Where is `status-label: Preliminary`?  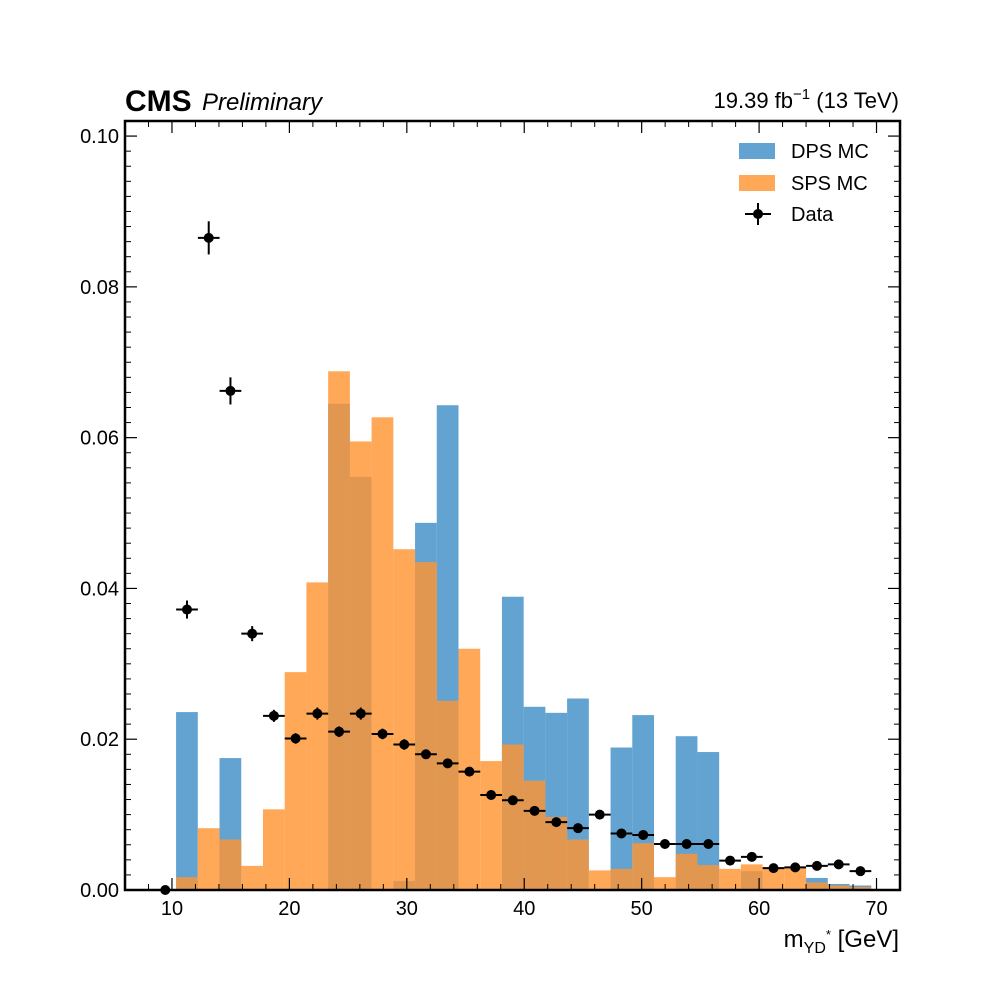
status-label: Preliminary is located at coordinates (263, 102).